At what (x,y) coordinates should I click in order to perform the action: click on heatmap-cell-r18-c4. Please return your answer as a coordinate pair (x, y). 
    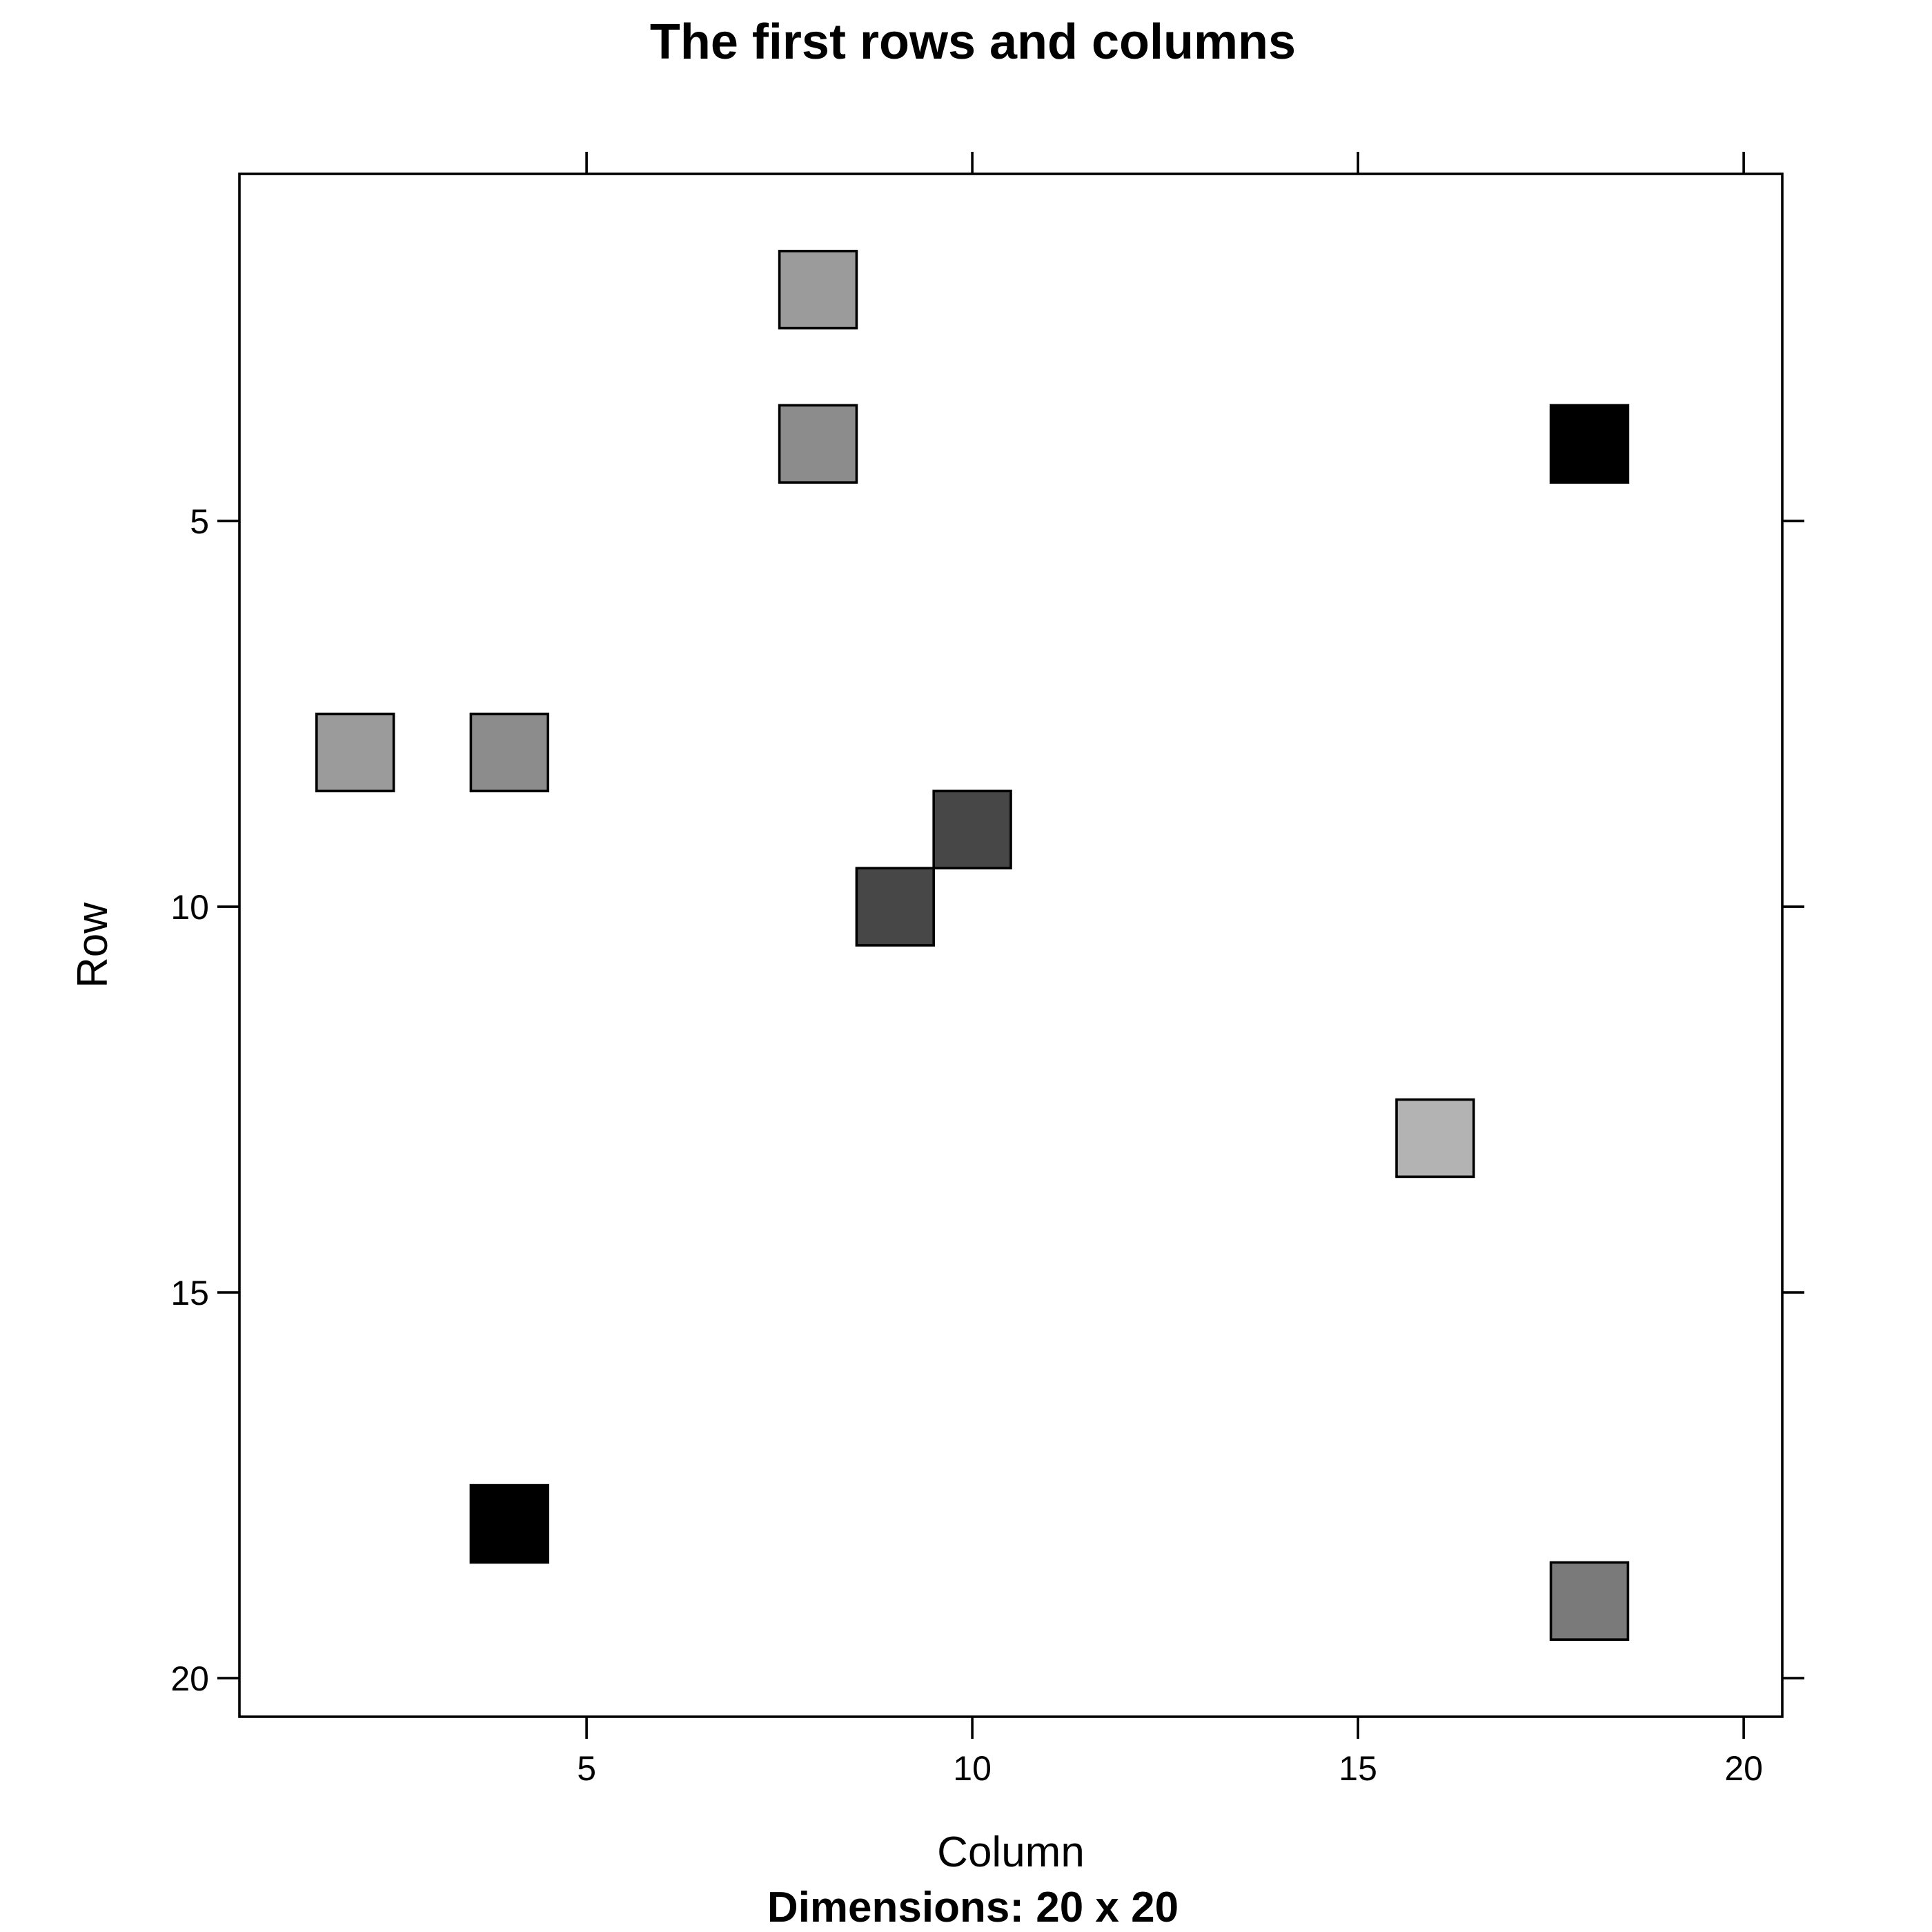
    Looking at the image, I should click on (509, 1523).